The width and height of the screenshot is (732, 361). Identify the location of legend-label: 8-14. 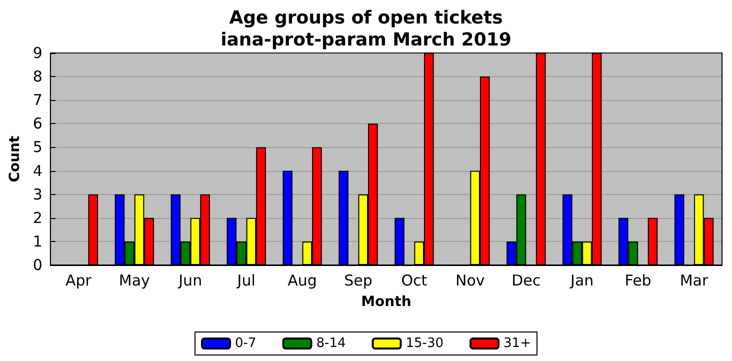
(331, 343).